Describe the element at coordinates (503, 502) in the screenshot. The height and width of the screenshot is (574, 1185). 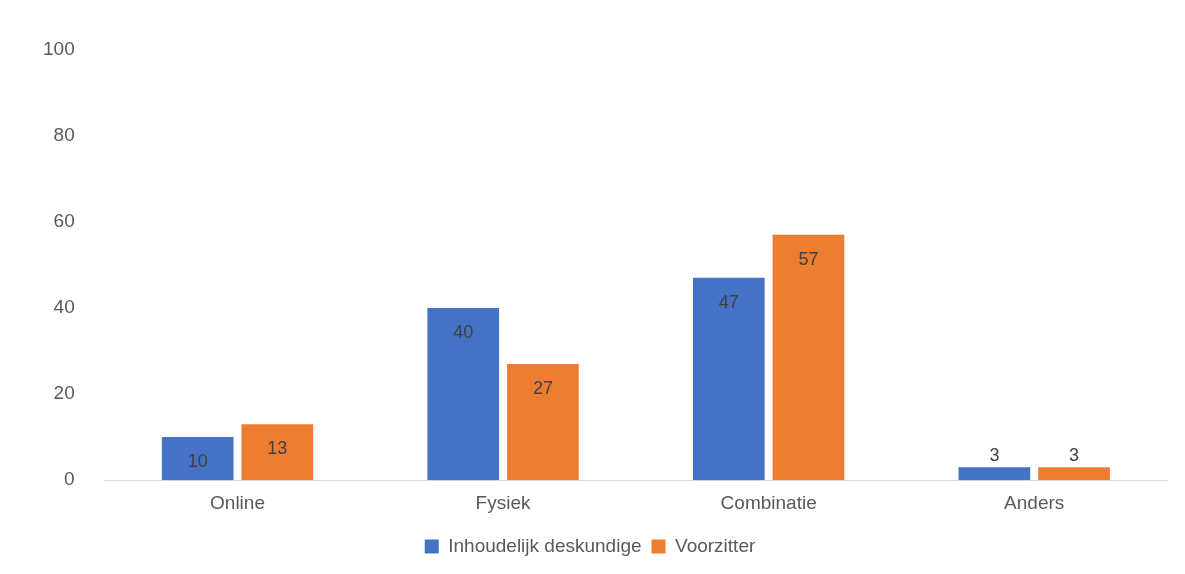
I see `x-tick-label: Fysiek` at that location.